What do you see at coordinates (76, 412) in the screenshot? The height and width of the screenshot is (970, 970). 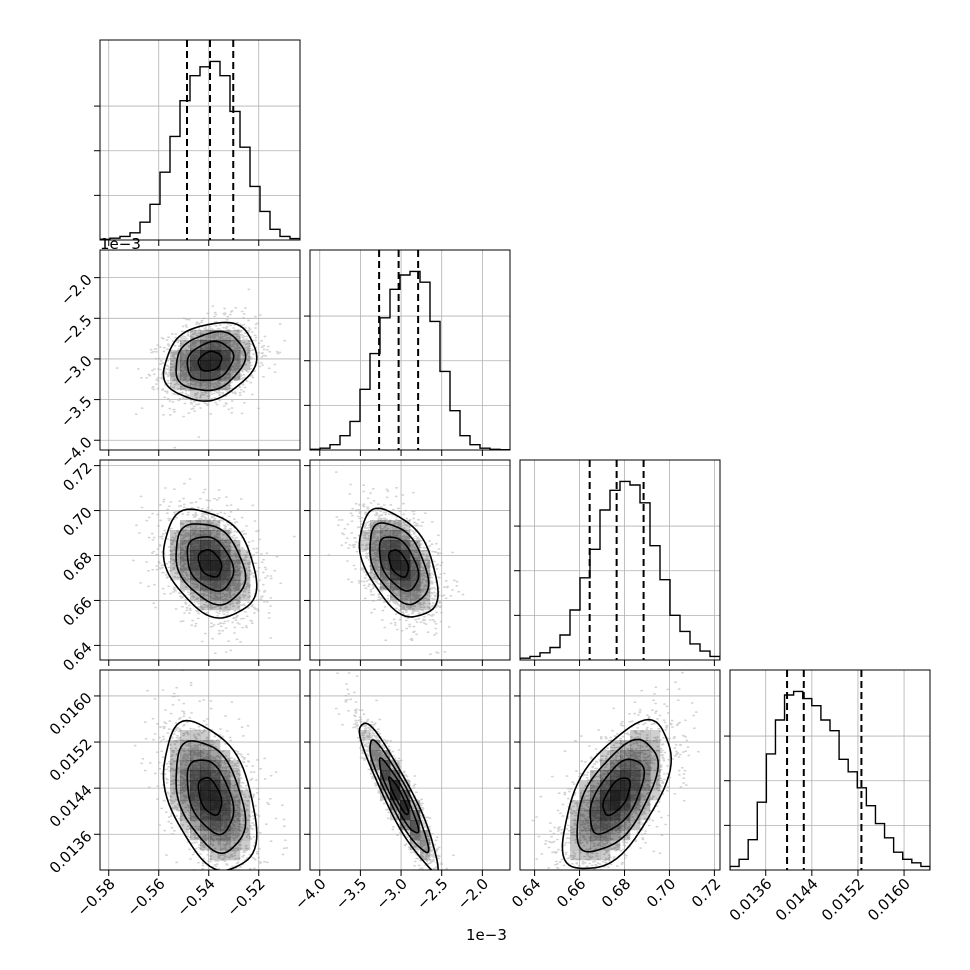 I see `y-tick-label-1-1: −3.5` at bounding box center [76, 412].